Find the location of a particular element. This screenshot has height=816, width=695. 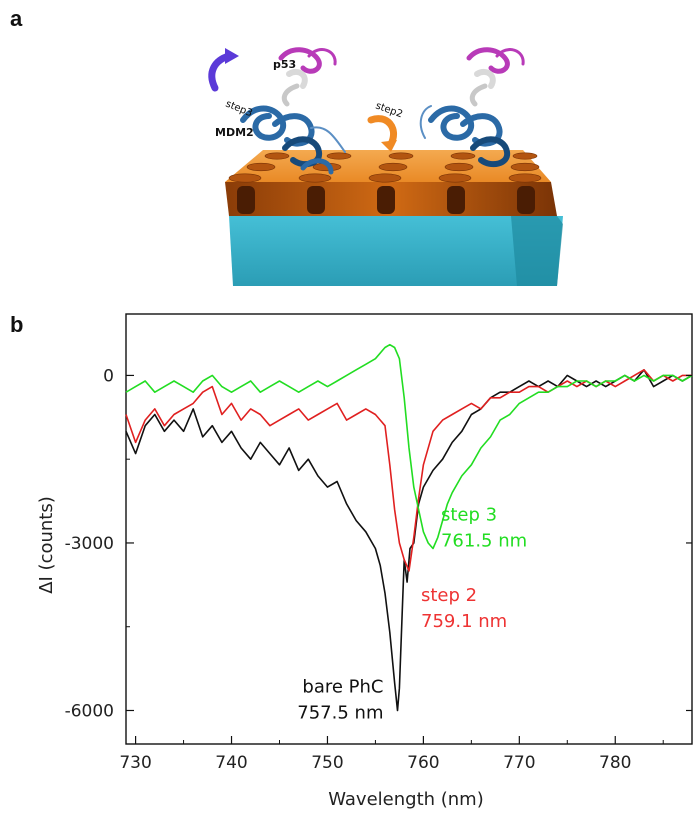

annotation-label: step 3 is located at coordinates (469, 515).